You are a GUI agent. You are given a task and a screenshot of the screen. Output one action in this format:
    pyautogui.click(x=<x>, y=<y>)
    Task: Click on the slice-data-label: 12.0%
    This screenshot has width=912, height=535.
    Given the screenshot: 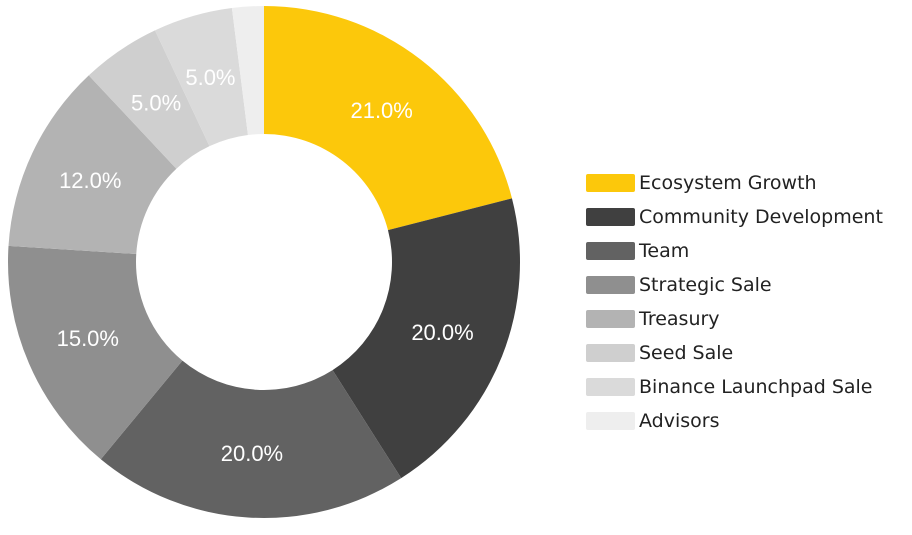 What is the action you would take?
    pyautogui.click(x=90, y=180)
    